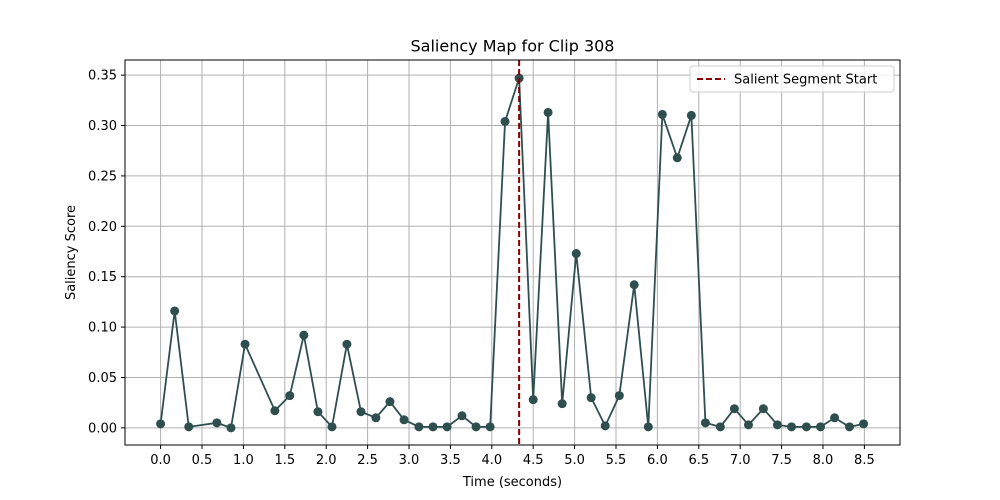 The width and height of the screenshot is (1000, 500). Describe the element at coordinates (284, 460) in the screenshot. I see `x-tick-label: 1.5` at that location.